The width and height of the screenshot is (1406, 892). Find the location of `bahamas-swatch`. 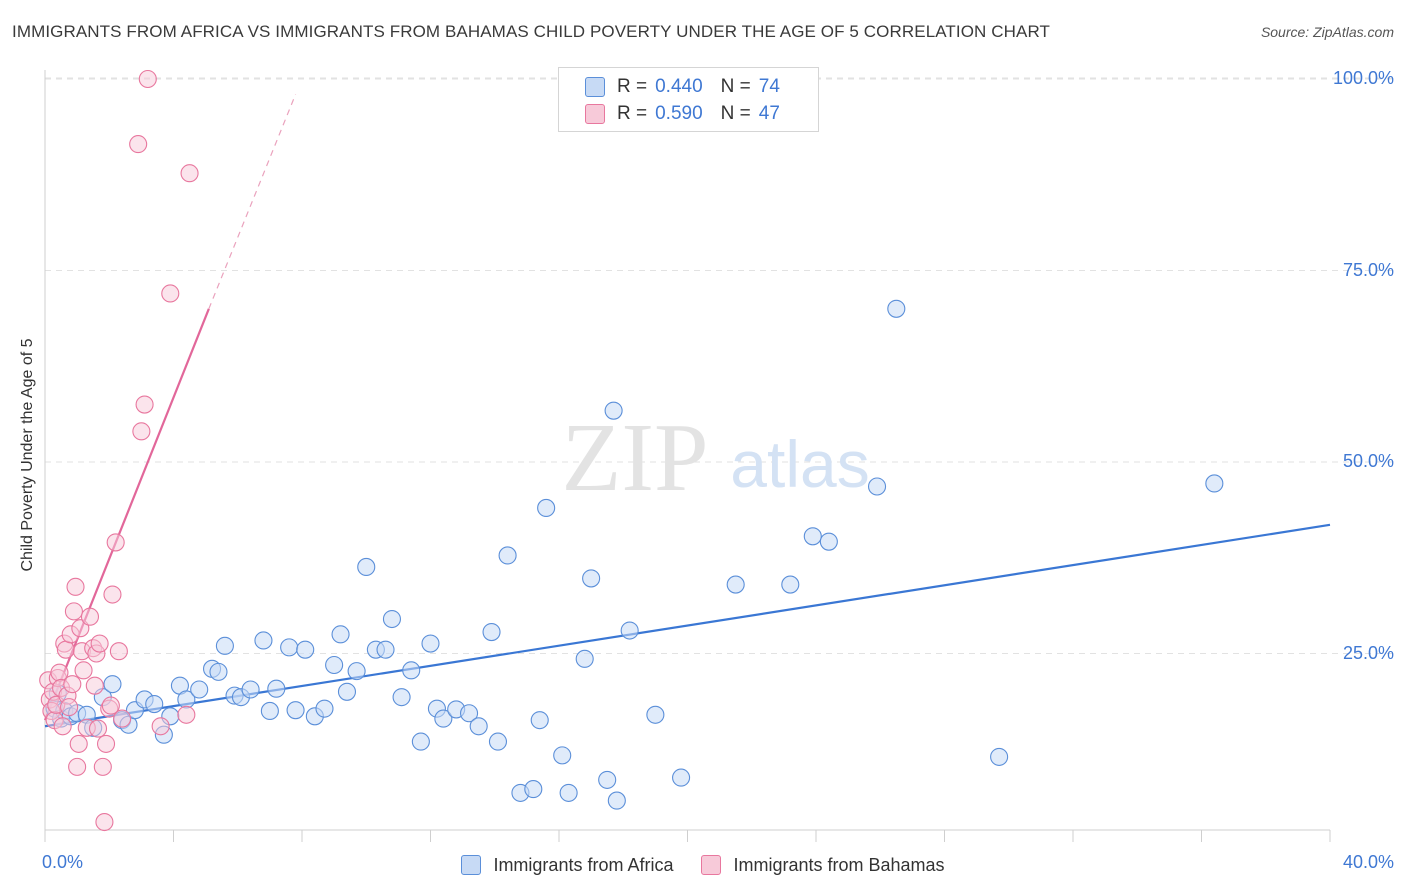

bahamas-swatch is located at coordinates (595, 114).